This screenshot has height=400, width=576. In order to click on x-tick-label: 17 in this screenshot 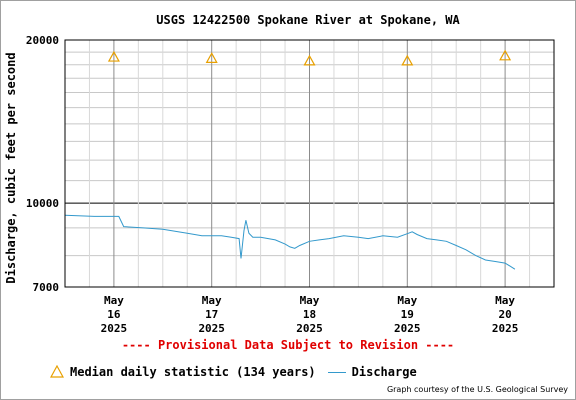, I will do `click(211, 314)`.